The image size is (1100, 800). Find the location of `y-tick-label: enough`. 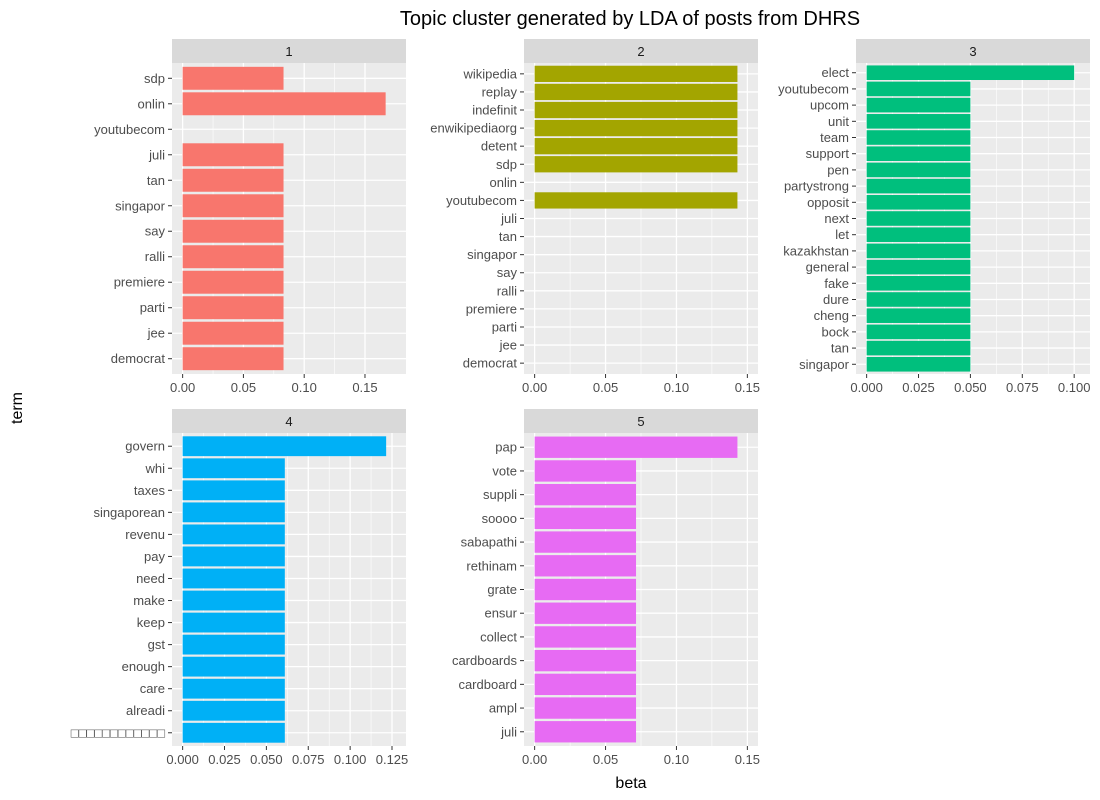

y-tick-label: enough is located at coordinates (143, 666).